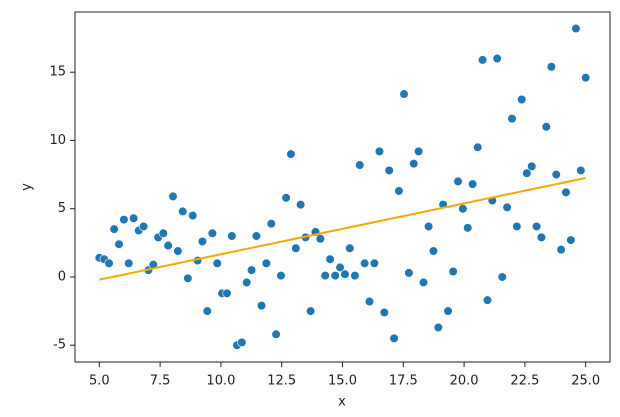  Describe the element at coordinates (27, 187) in the screenshot. I see `y-axis-label: y` at that location.